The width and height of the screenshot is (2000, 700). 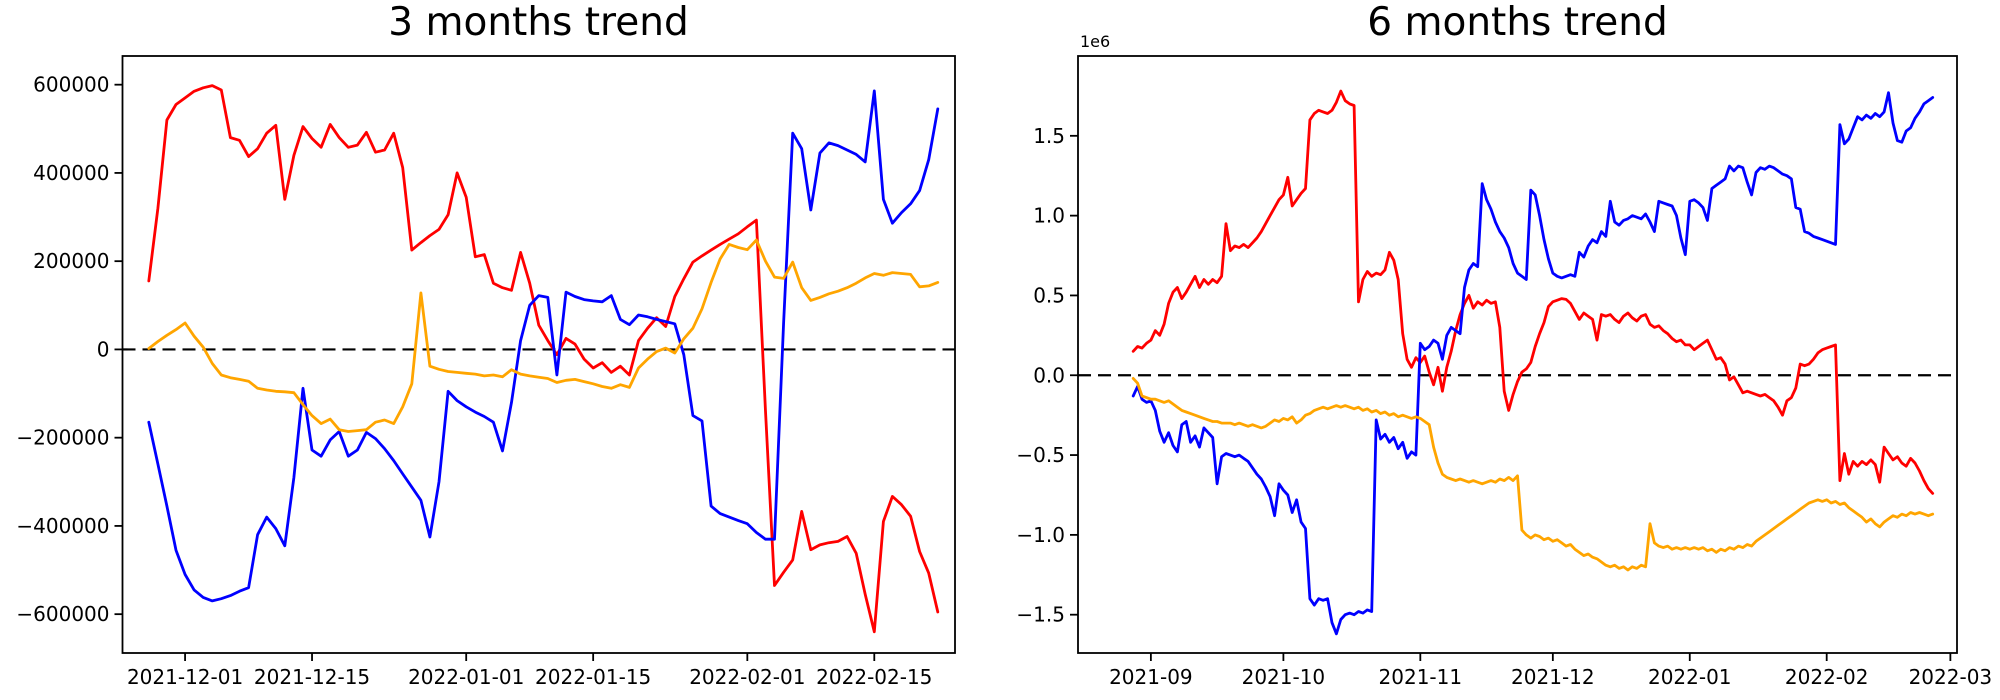 I want to click on y-tick-label: −200000, so click(x=62, y=438).